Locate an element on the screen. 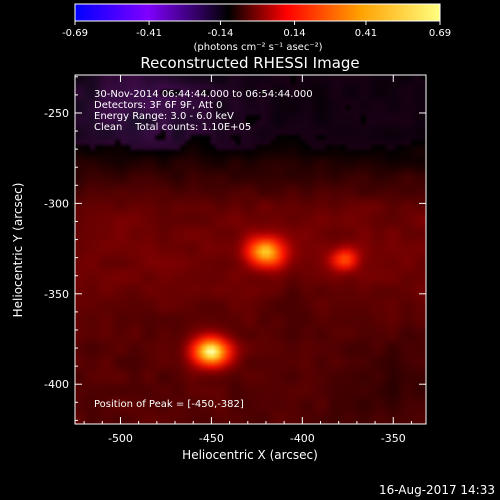 This screenshot has height=500, width=500. y-axis-label: Heliocentric Y (arcsec) is located at coordinates (18, 250).